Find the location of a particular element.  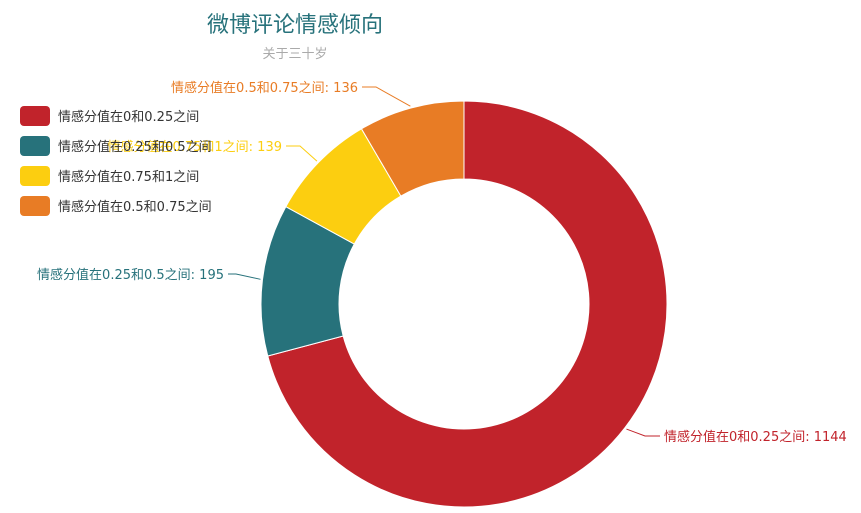

callout-label-2: 情感分值在0.25和0.5之间: 195 is located at coordinates (130, 275).